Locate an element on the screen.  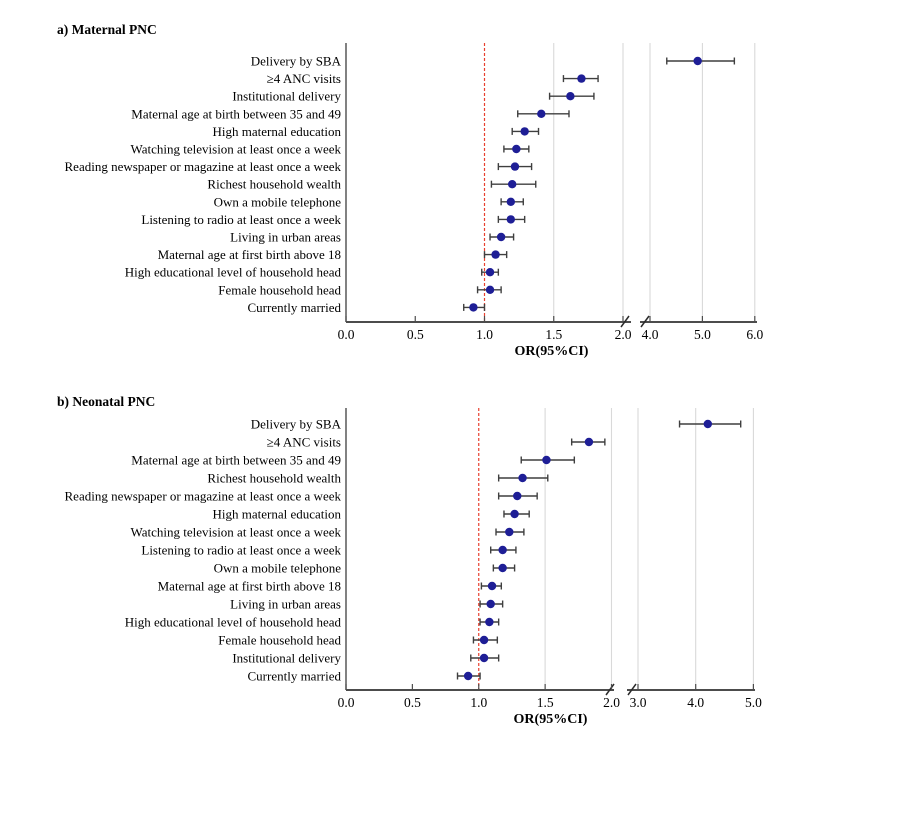
x-tick-label: 0.0 is located at coordinates (346, 702).